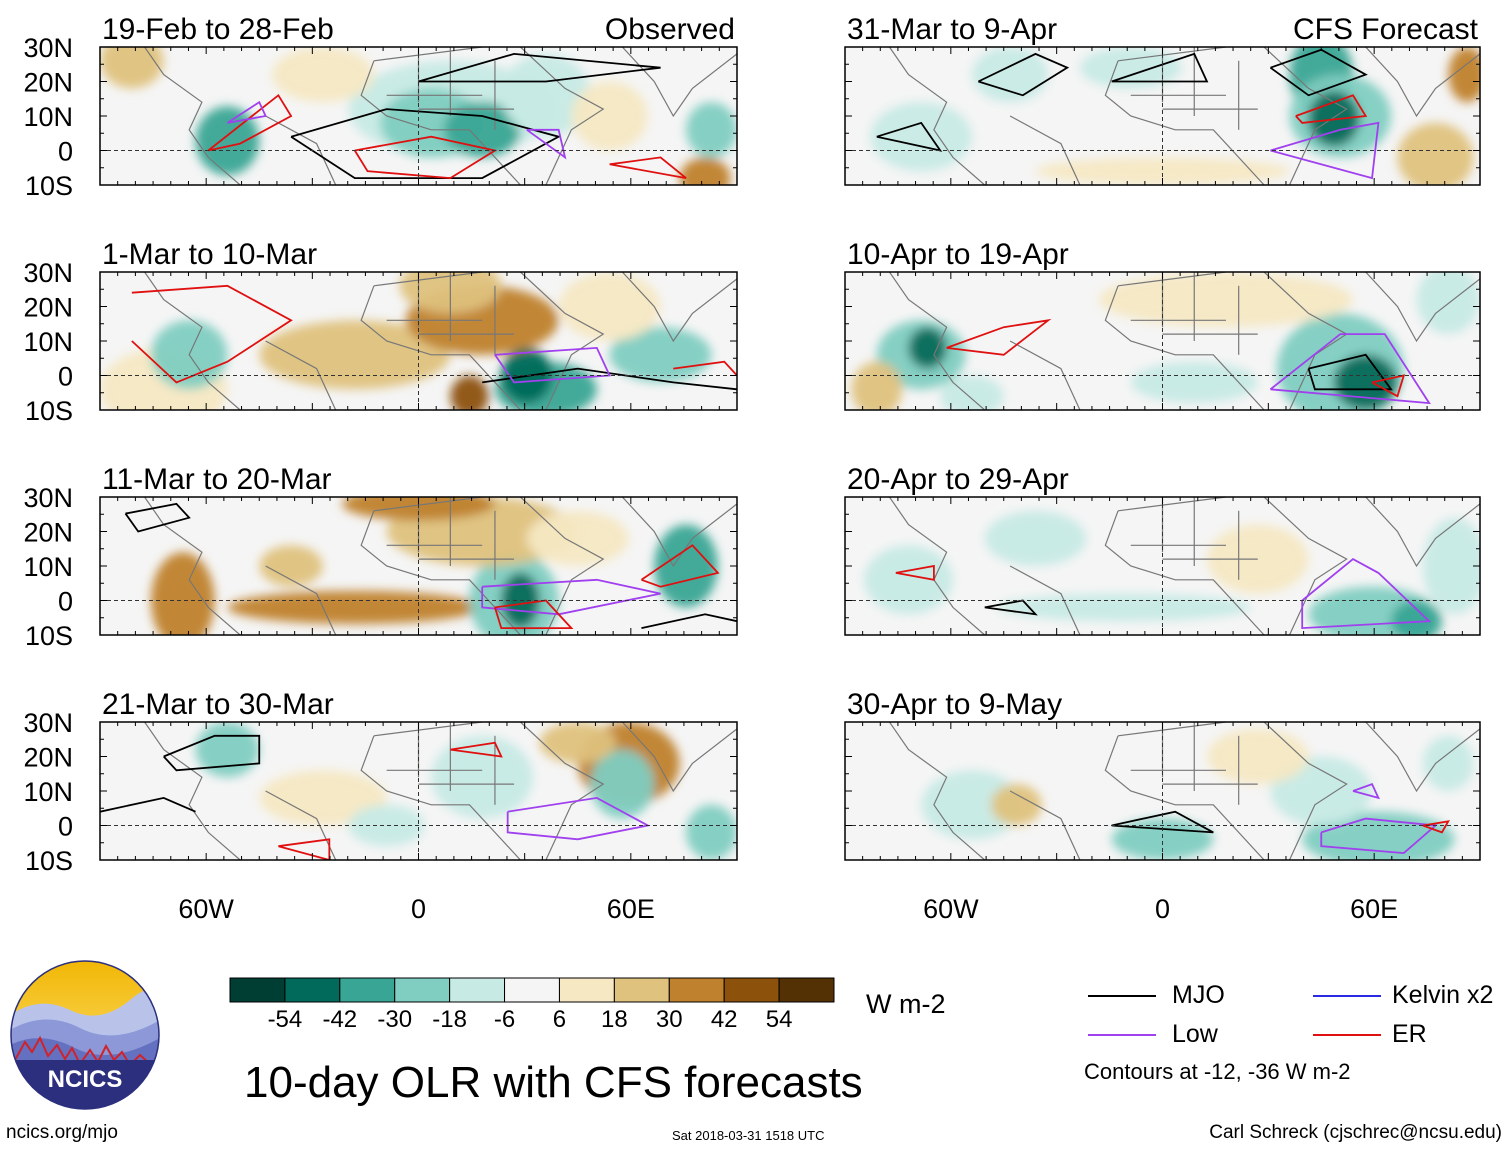  Describe the element at coordinates (553, 1082) in the screenshot. I see `figure-title: 10-day OLR with CFS forecasts` at that location.